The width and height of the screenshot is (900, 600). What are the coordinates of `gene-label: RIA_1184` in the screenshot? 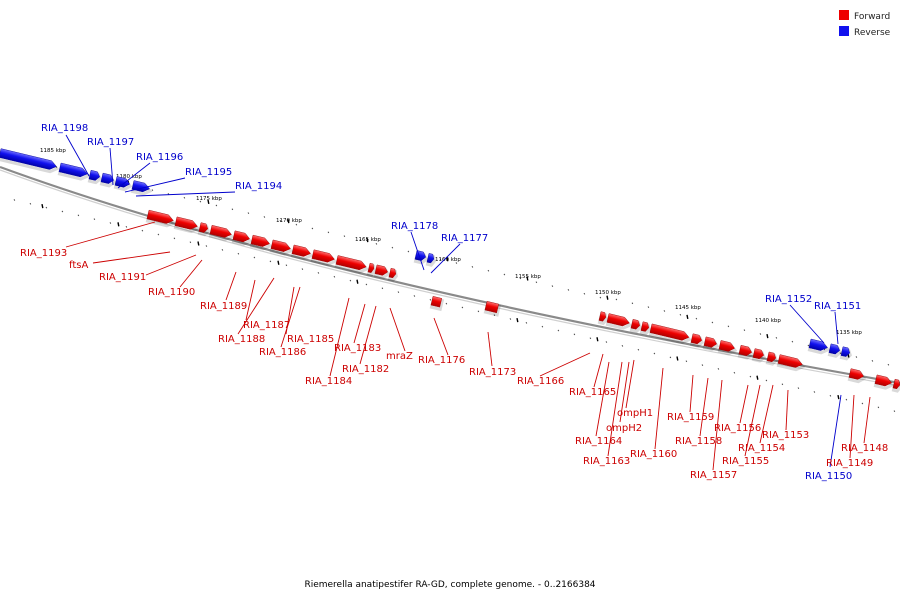 It's located at (328, 381).